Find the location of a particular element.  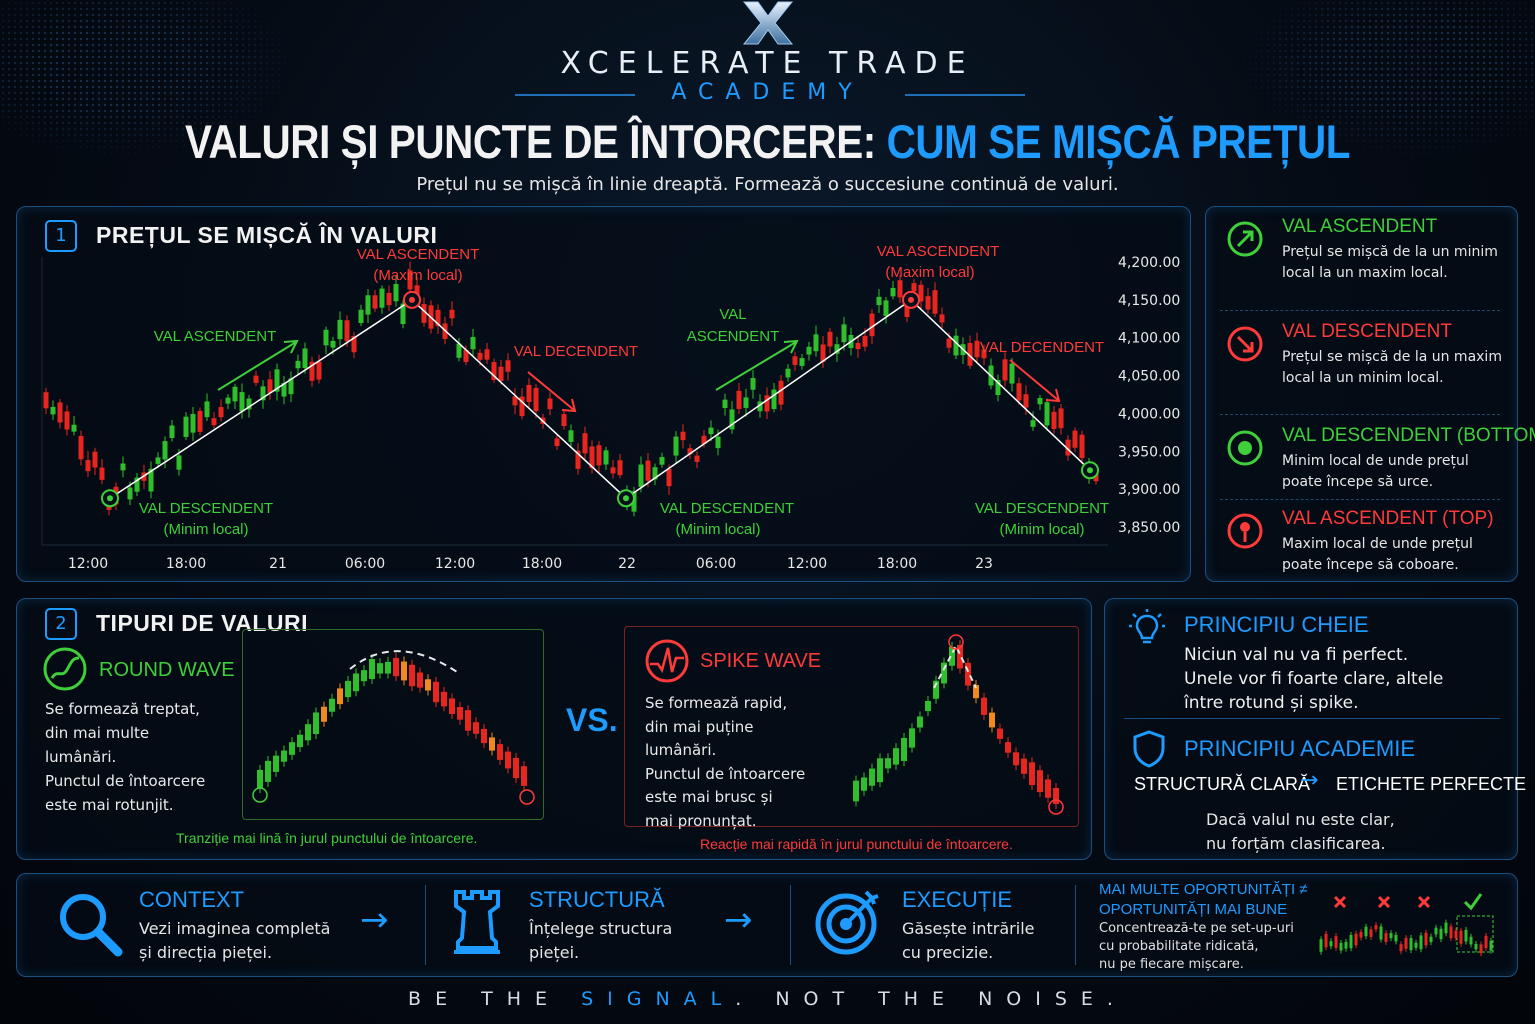

y-tick-label: 3,900.00 is located at coordinates (1149, 490).